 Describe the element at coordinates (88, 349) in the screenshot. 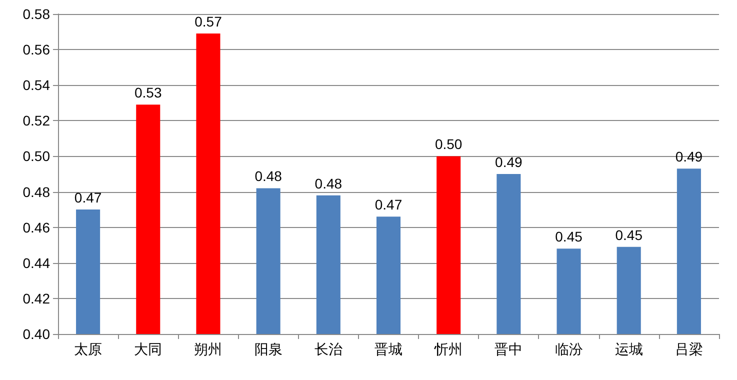

I see `x-tick-label: 太原` at that location.